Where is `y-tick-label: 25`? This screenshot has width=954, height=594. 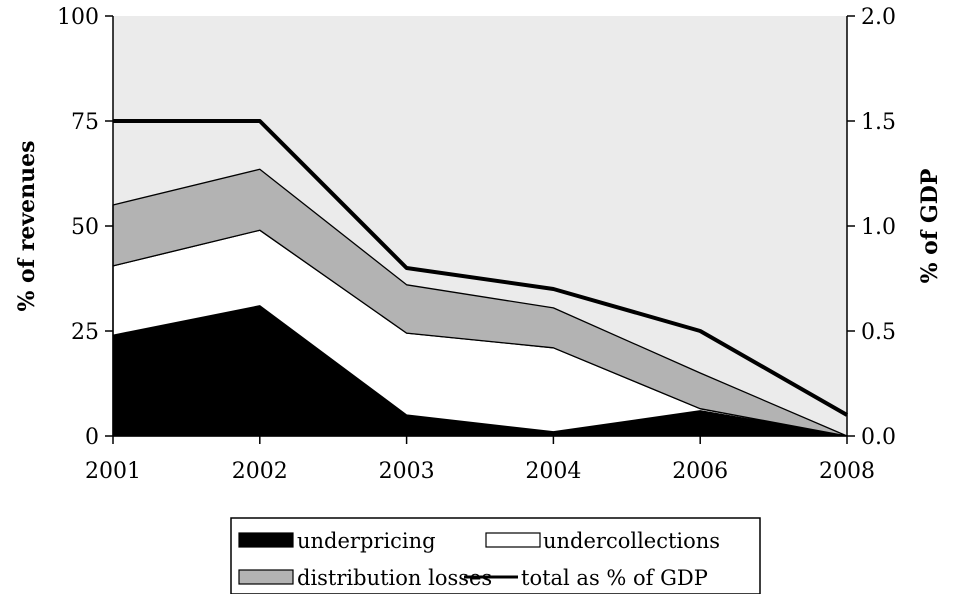 y-tick-label: 25 is located at coordinates (85, 332).